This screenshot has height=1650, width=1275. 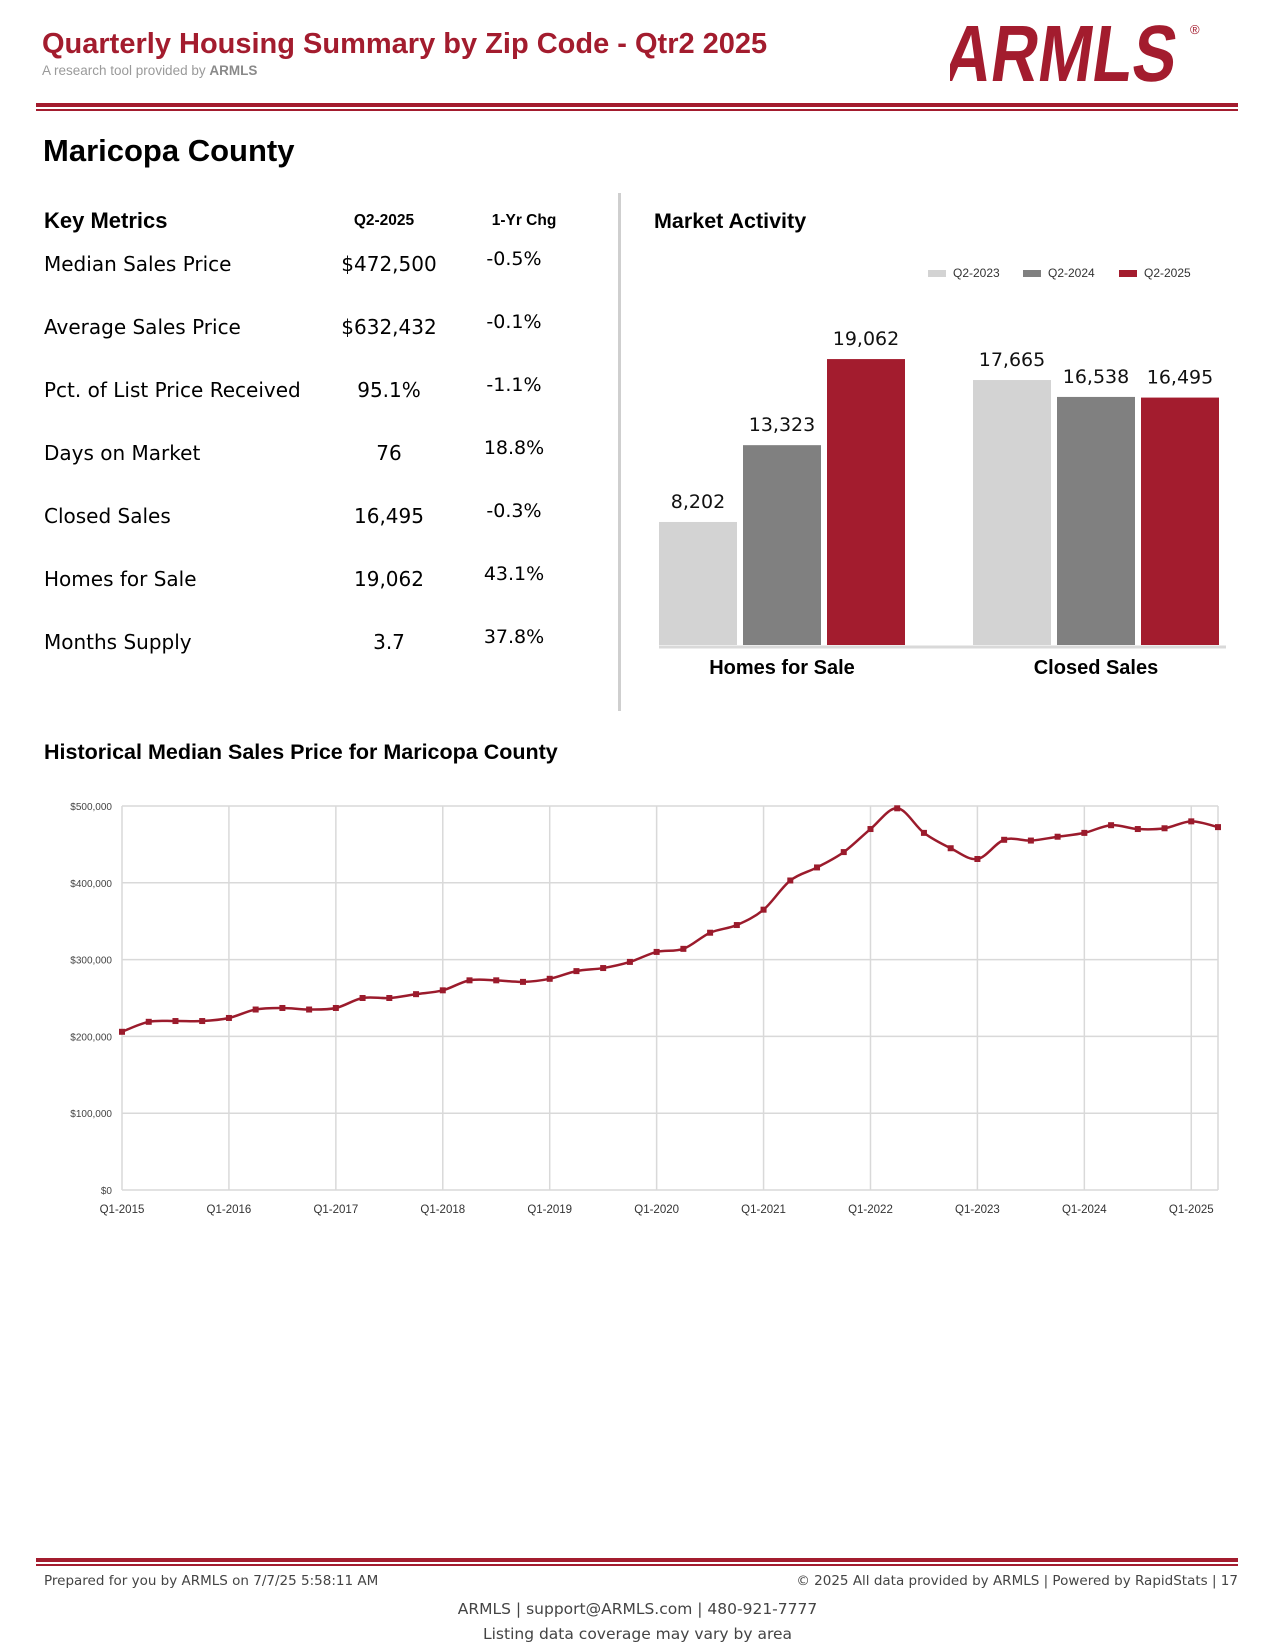 What do you see at coordinates (389, 390) in the screenshot?
I see `metric-value: 95.1%` at bounding box center [389, 390].